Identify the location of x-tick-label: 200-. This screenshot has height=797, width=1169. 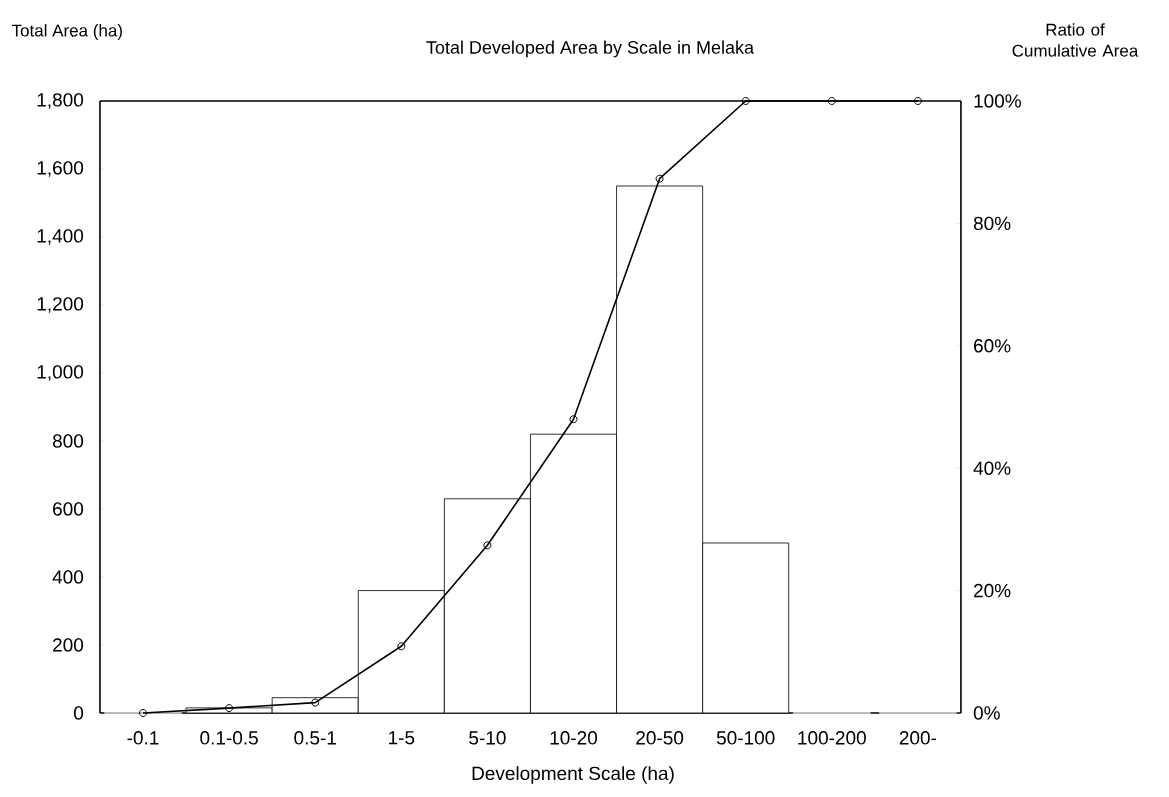
(918, 738).